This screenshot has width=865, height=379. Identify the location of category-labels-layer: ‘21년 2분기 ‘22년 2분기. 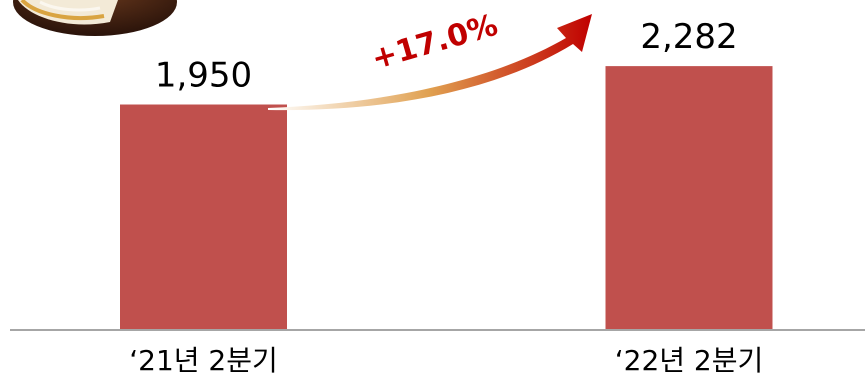
(446, 360).